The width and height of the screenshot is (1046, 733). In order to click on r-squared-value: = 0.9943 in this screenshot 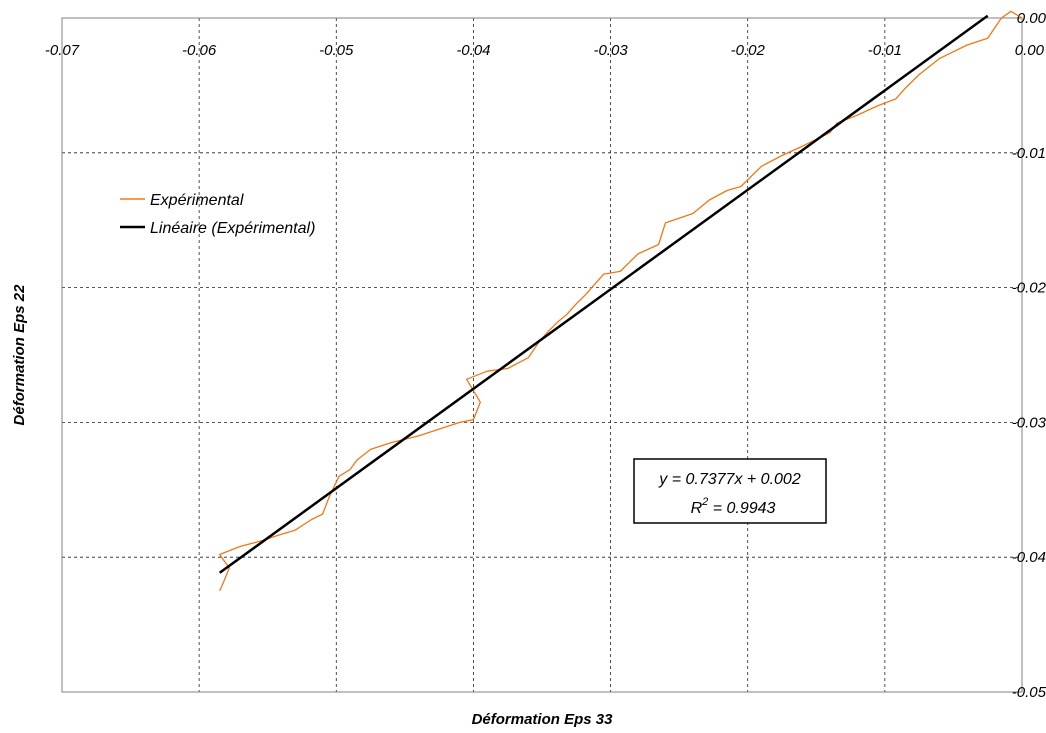, I will do `click(741, 508)`.